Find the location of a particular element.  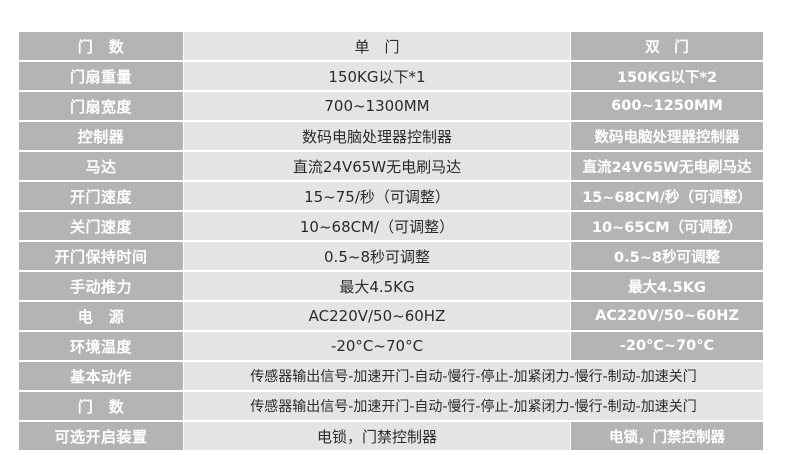

row-label-cell: 门扇宽度 is located at coordinates (101, 106).